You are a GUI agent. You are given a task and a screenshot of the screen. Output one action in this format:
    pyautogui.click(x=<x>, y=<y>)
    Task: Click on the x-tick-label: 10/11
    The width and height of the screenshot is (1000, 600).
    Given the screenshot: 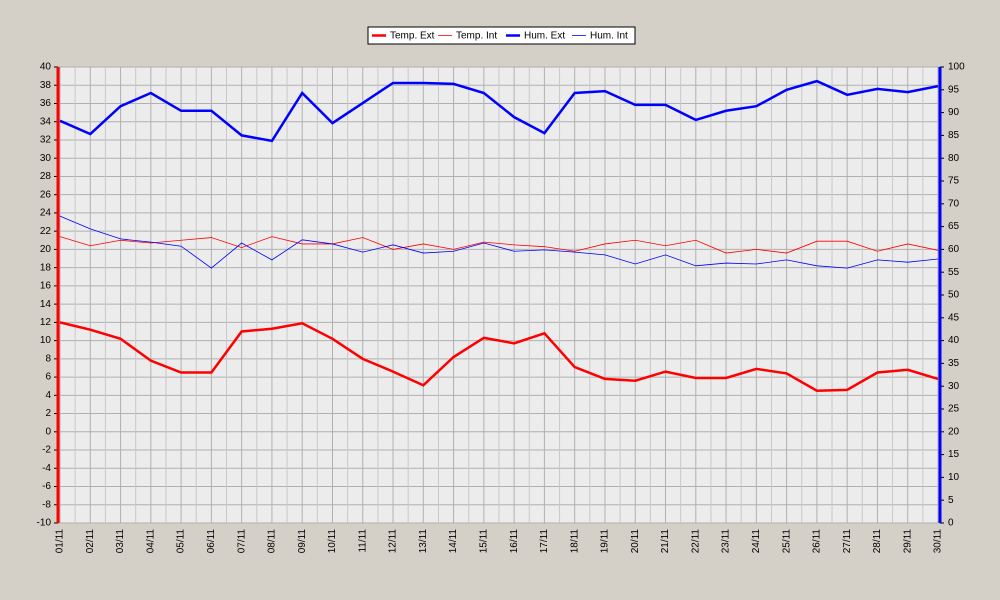 What is the action you would take?
    pyautogui.click(x=332, y=541)
    